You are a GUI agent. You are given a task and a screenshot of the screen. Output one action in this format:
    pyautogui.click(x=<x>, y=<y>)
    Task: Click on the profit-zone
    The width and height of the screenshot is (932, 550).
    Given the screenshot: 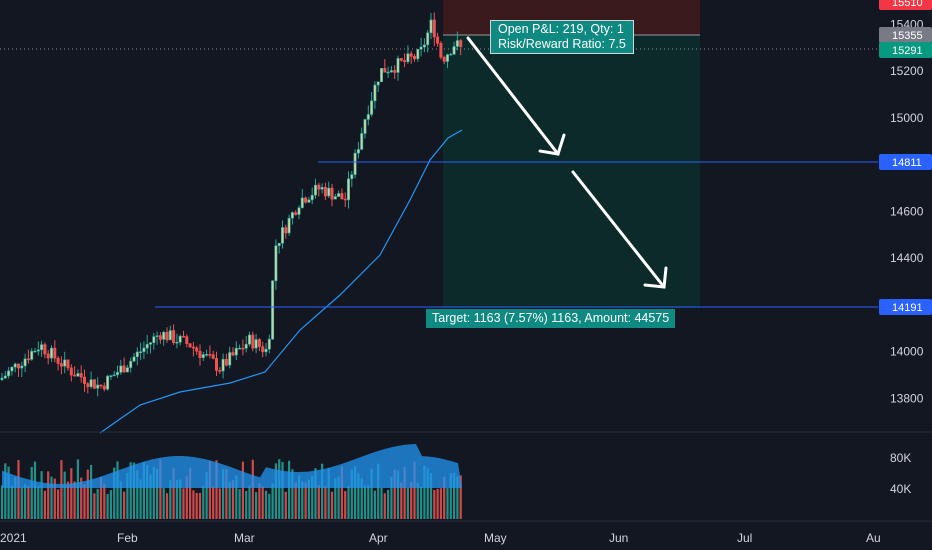 What is the action you would take?
    pyautogui.click(x=571, y=171)
    